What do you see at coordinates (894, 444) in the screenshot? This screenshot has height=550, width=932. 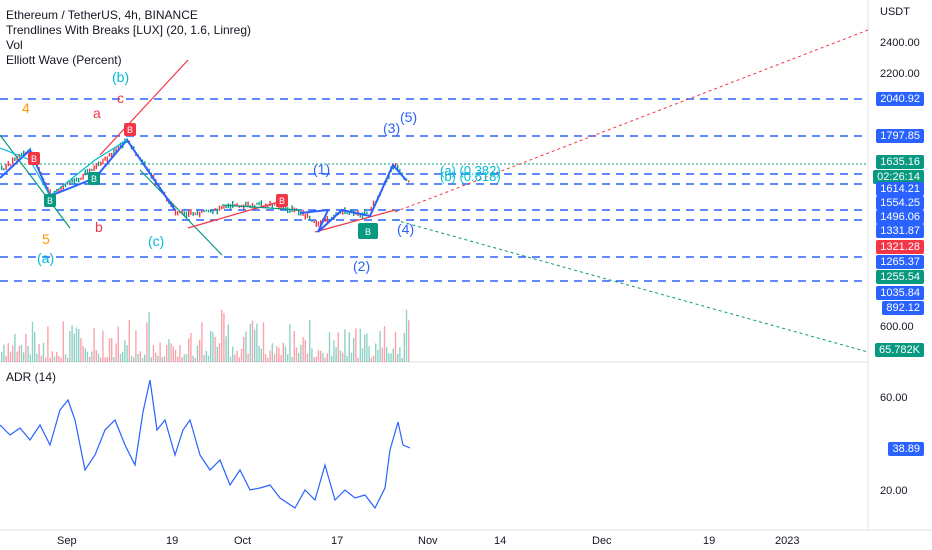 I see `adr-axis: 60.00 20.00` at bounding box center [894, 444].